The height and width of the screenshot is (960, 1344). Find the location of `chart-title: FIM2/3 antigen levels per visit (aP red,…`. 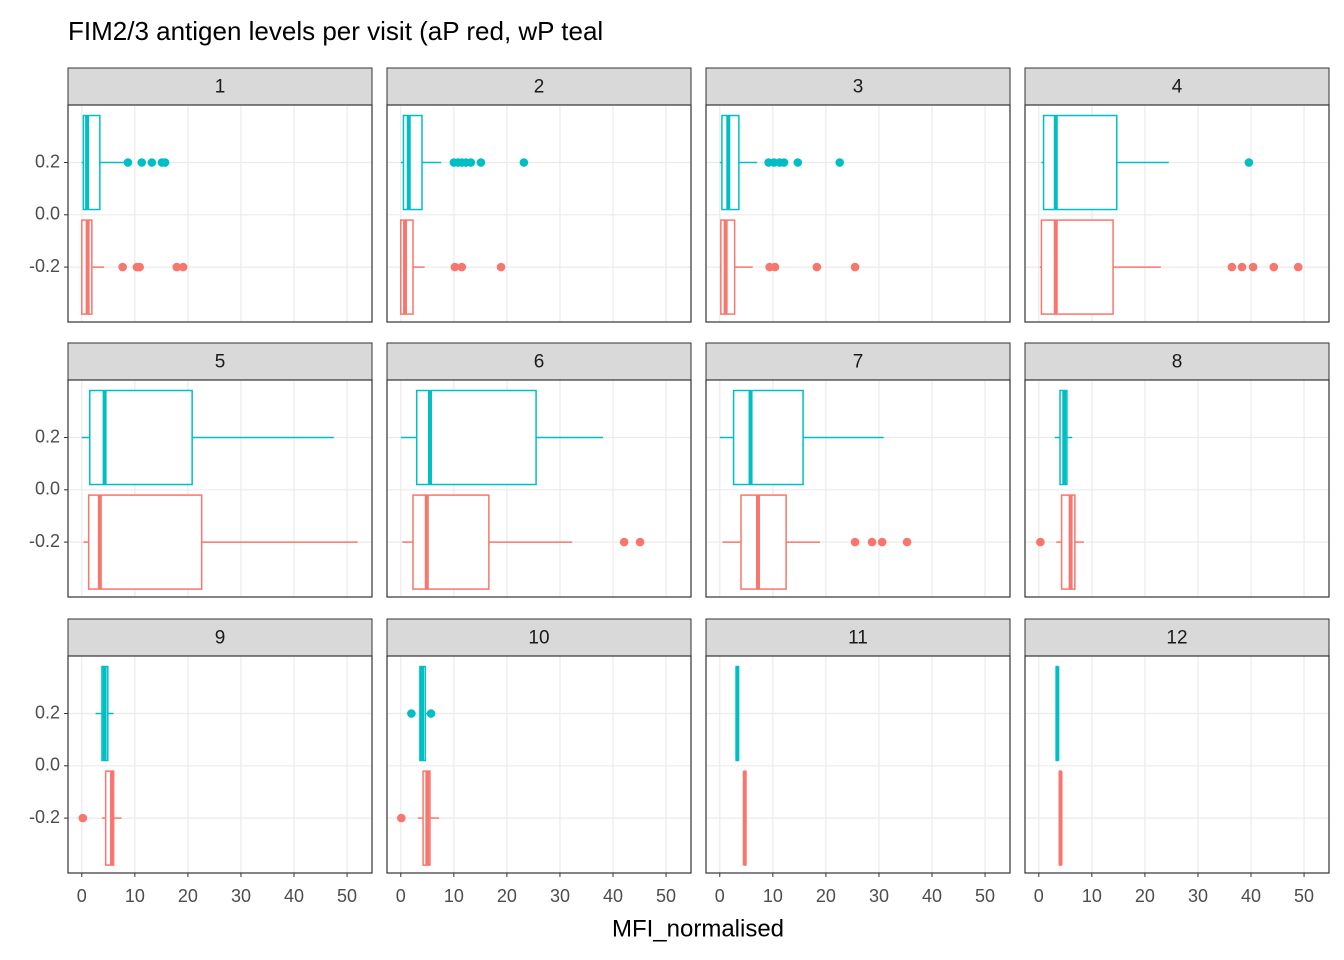

chart-title: FIM2/3 antigen levels per visit (aP red,… is located at coordinates (335, 31).